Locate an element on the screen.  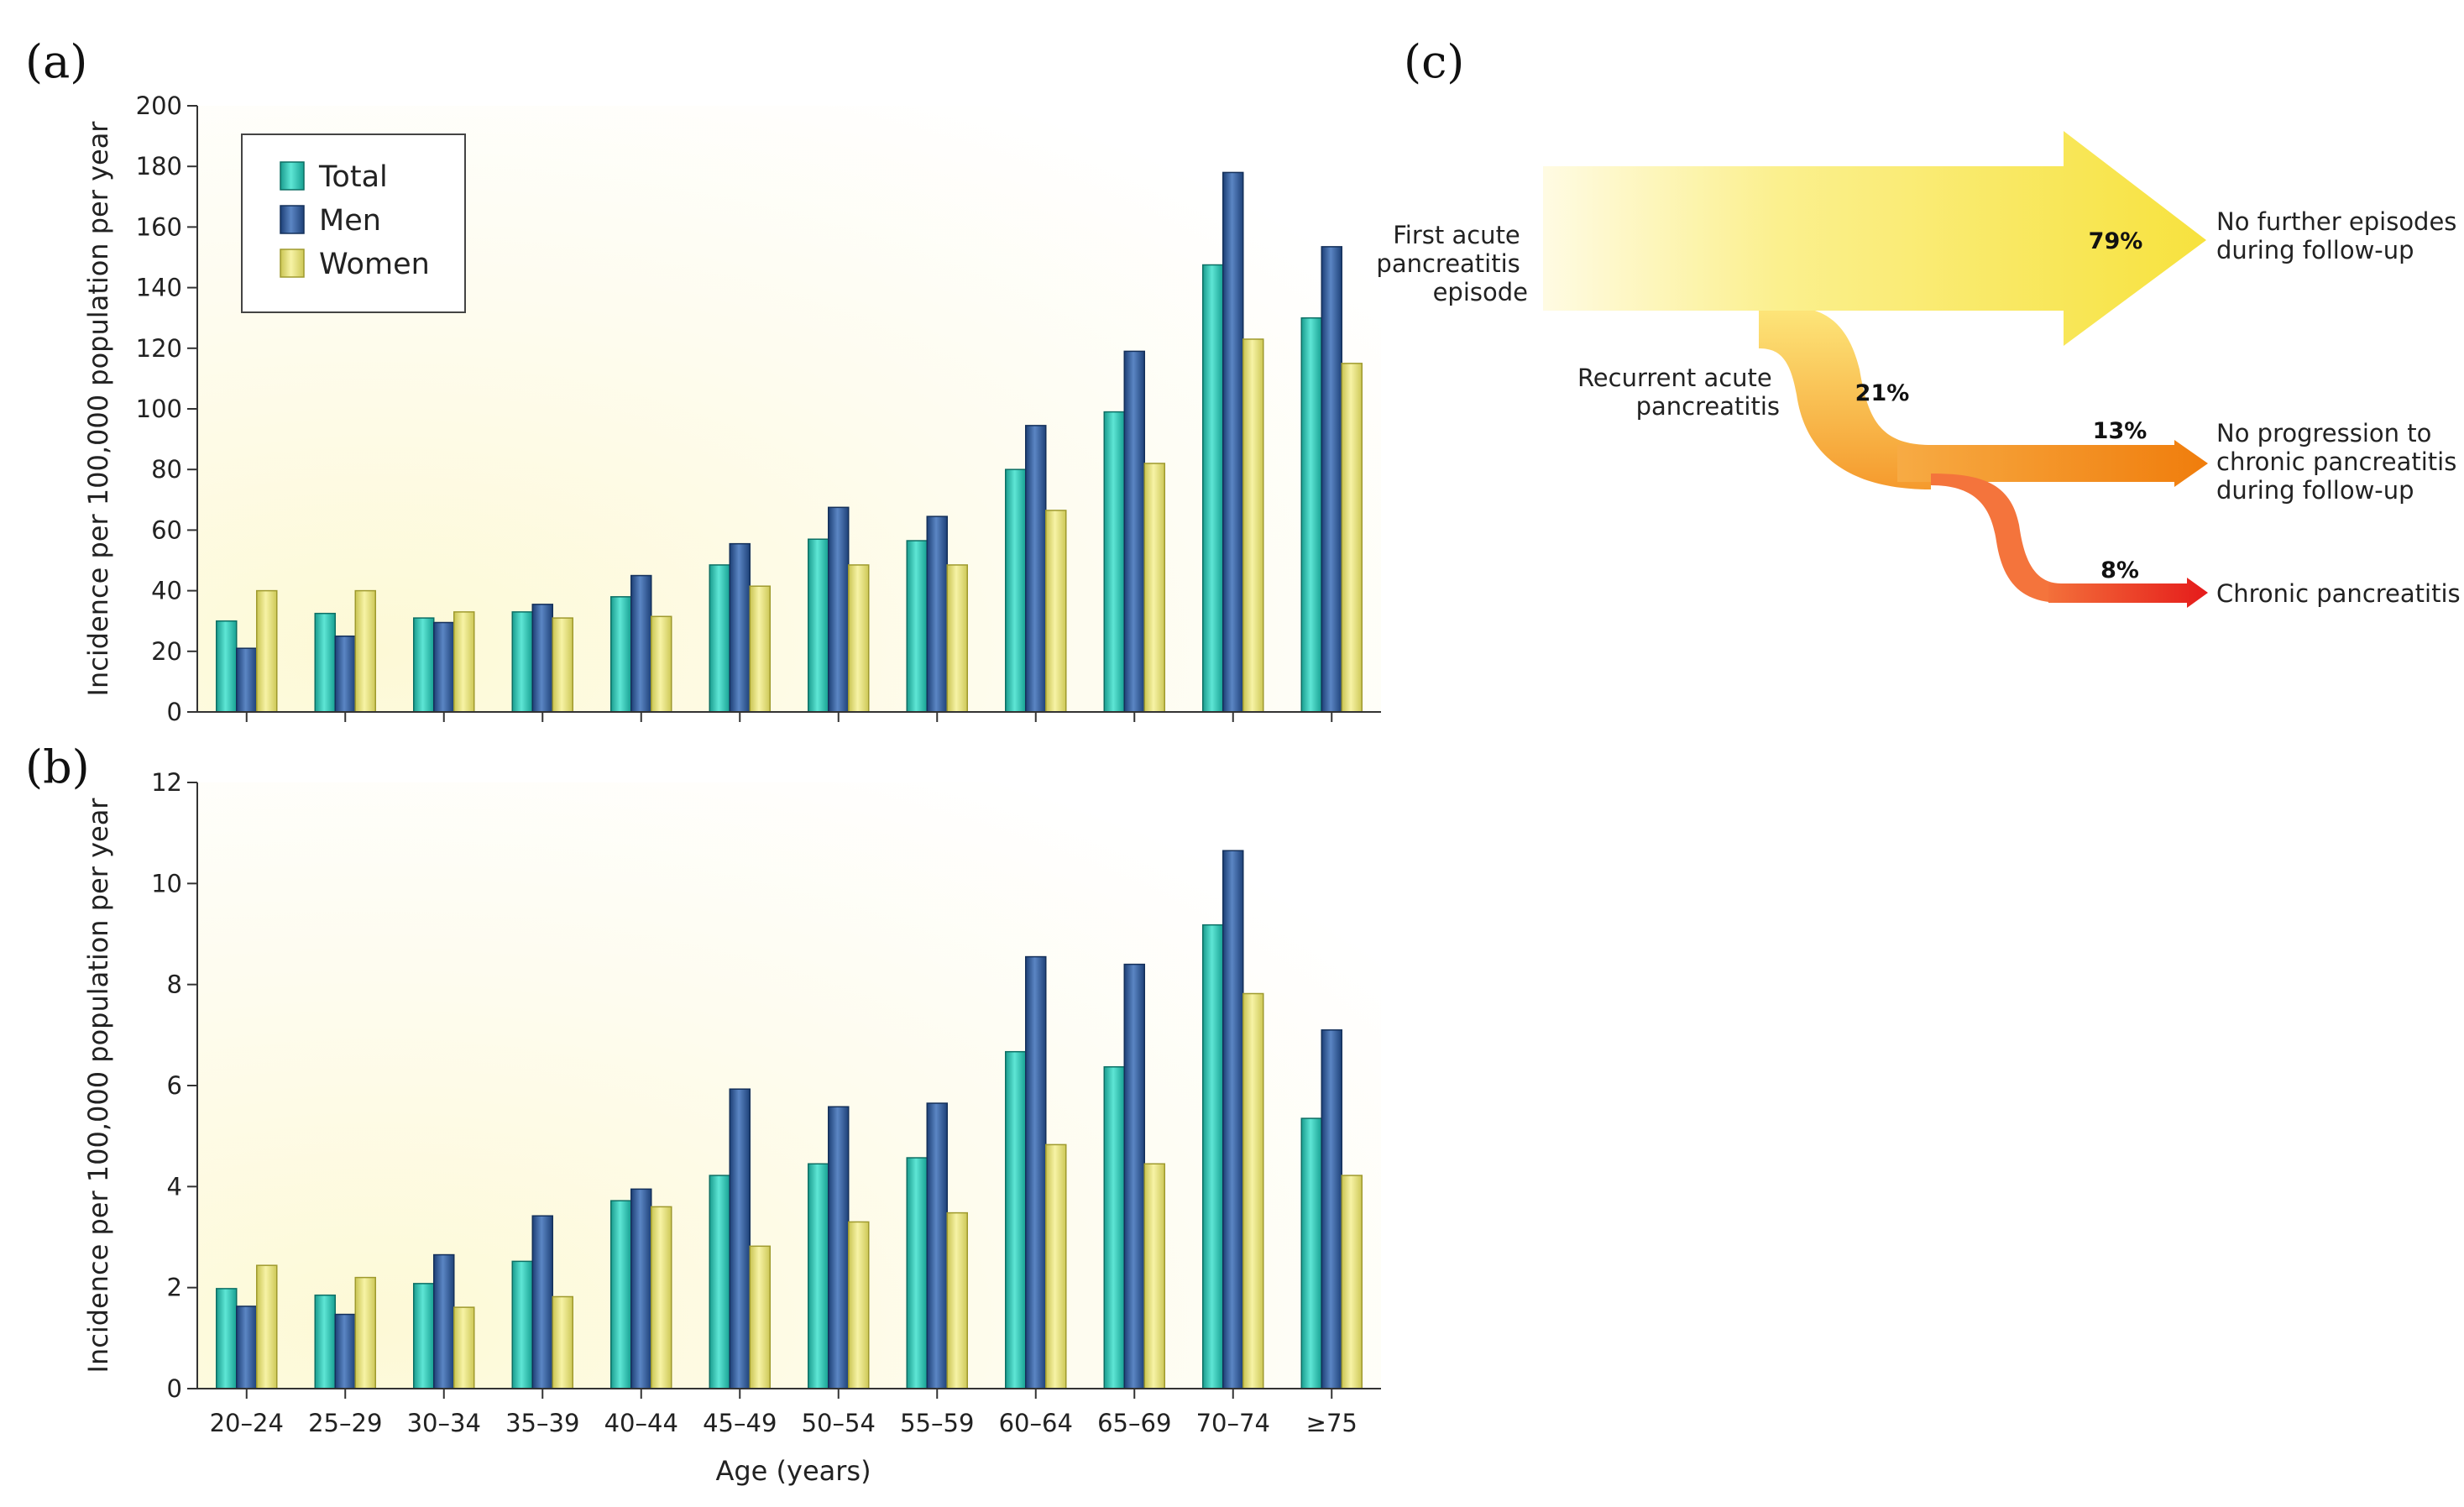
flow-outcome-8: Chronic pancreatitis is located at coordinates (2338, 594).